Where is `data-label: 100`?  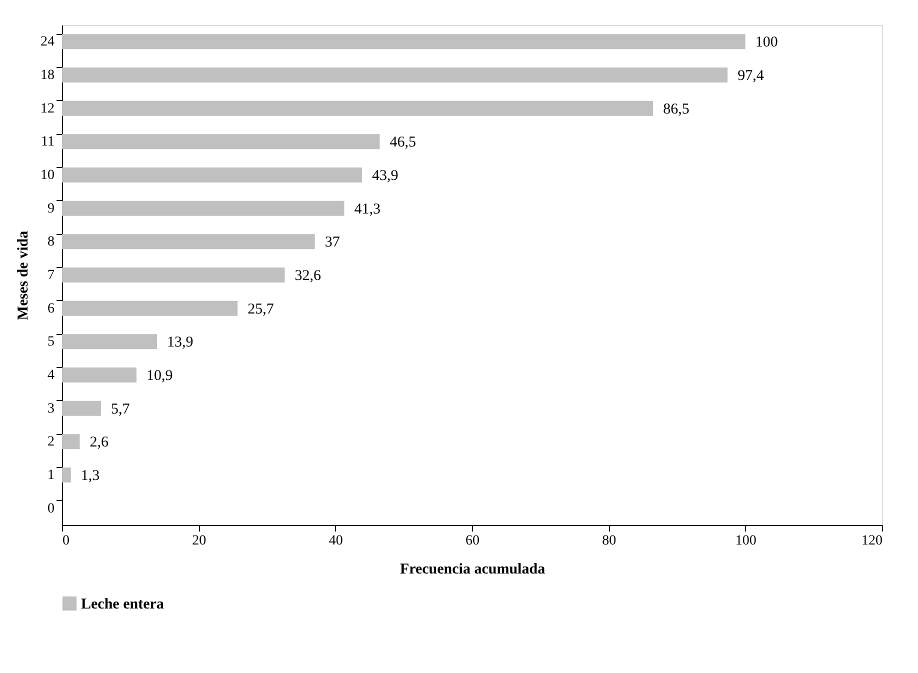
data-label: 100 is located at coordinates (766, 42).